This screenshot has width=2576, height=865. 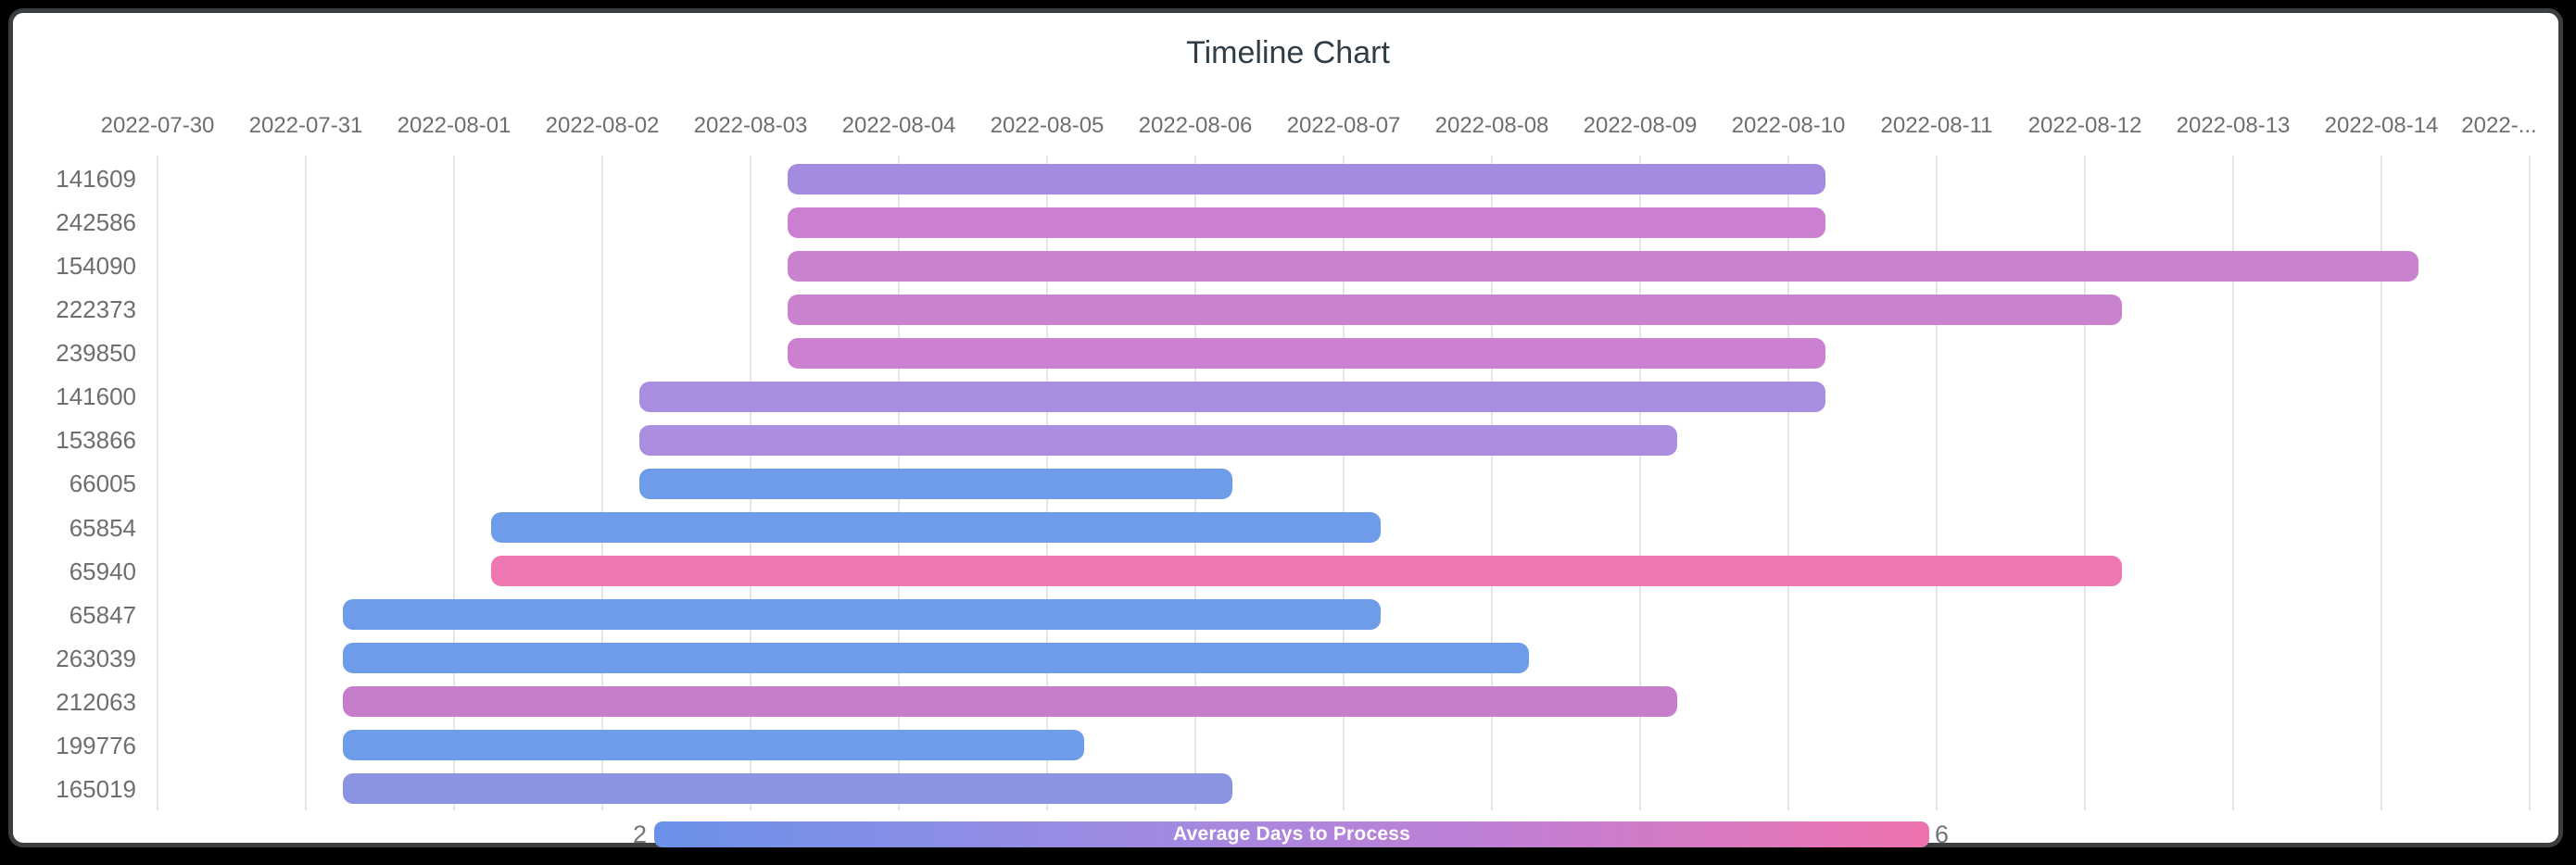 What do you see at coordinates (96, 658) in the screenshot?
I see `y-axis-label: 263039` at bounding box center [96, 658].